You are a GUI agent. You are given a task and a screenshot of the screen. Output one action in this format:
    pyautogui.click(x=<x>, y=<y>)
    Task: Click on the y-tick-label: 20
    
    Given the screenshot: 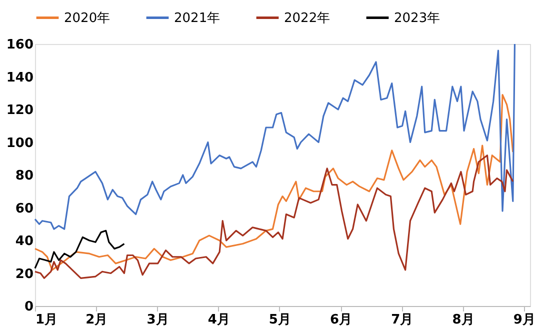 What is the action you would take?
    pyautogui.click(x=24, y=274)
    